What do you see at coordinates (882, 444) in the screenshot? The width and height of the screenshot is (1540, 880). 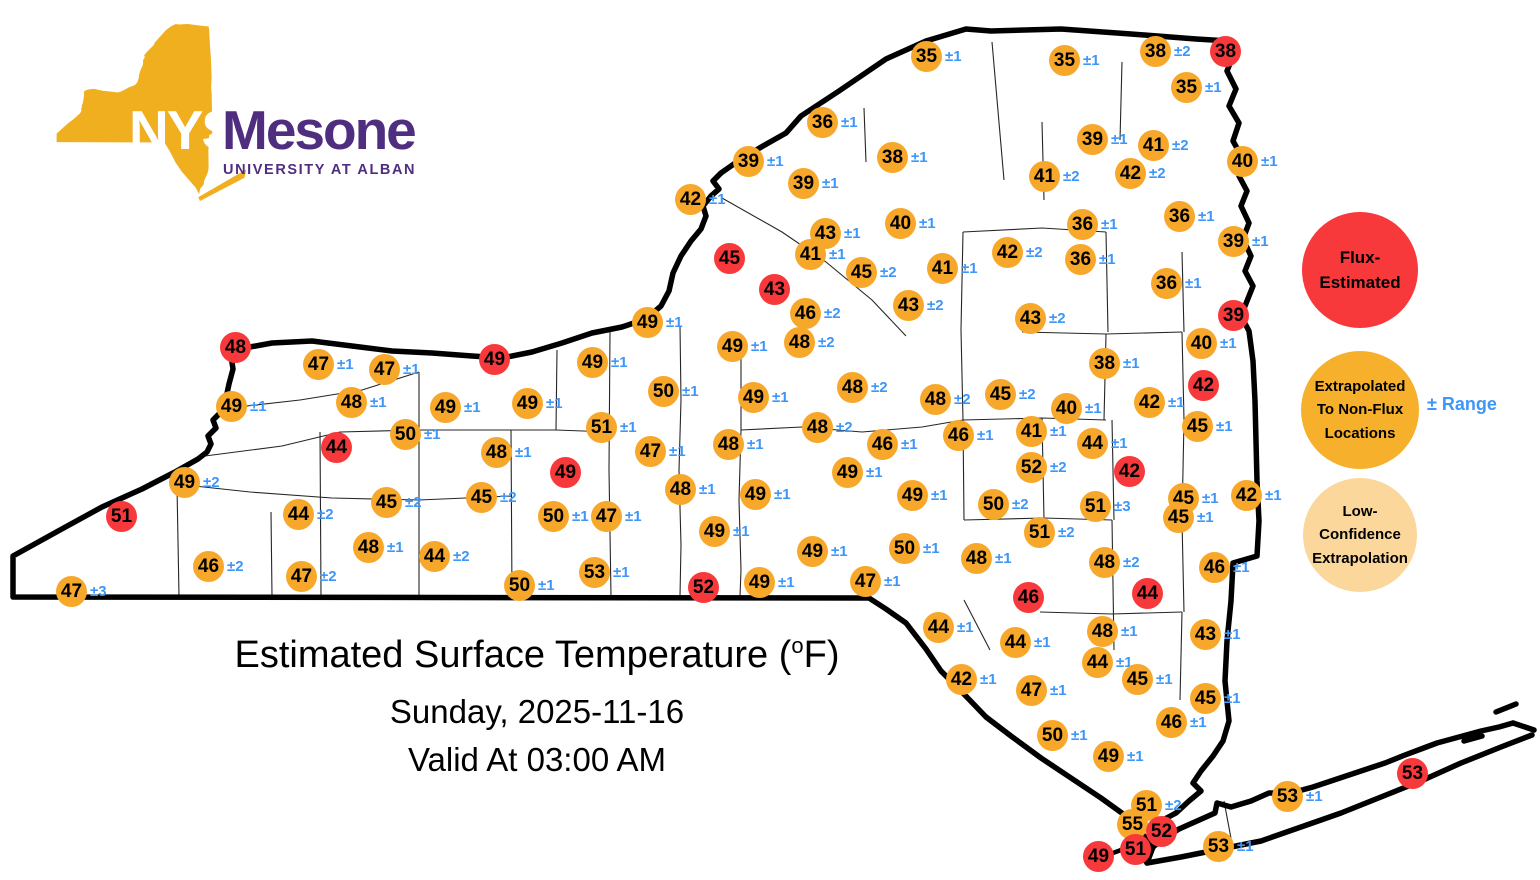 I see `station-temperature: 46` at bounding box center [882, 444].